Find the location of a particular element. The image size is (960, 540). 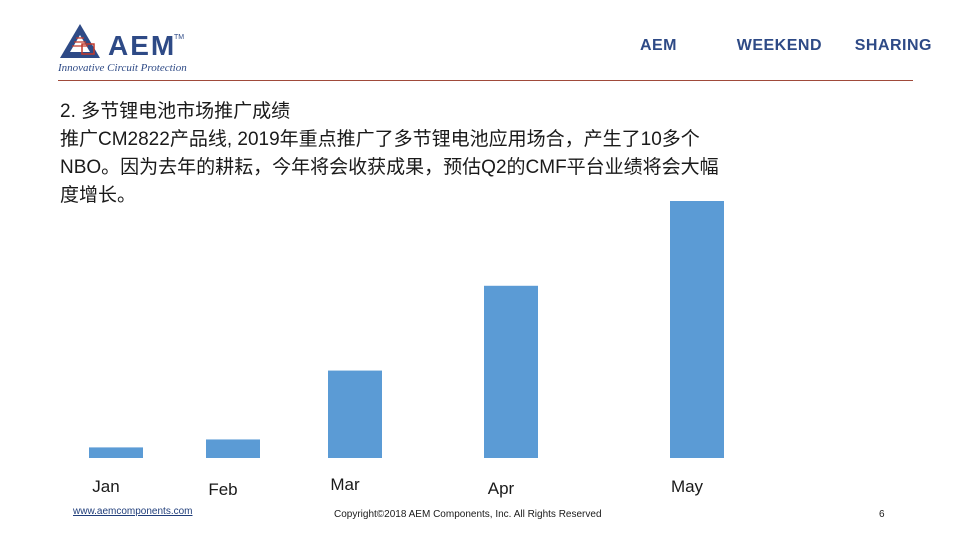

bar-mar is located at coordinates (355, 414).